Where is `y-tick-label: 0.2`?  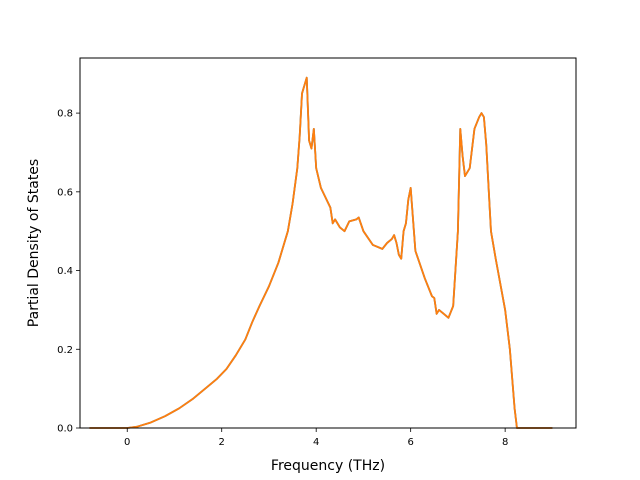 y-tick-label: 0.2 is located at coordinates (65, 350).